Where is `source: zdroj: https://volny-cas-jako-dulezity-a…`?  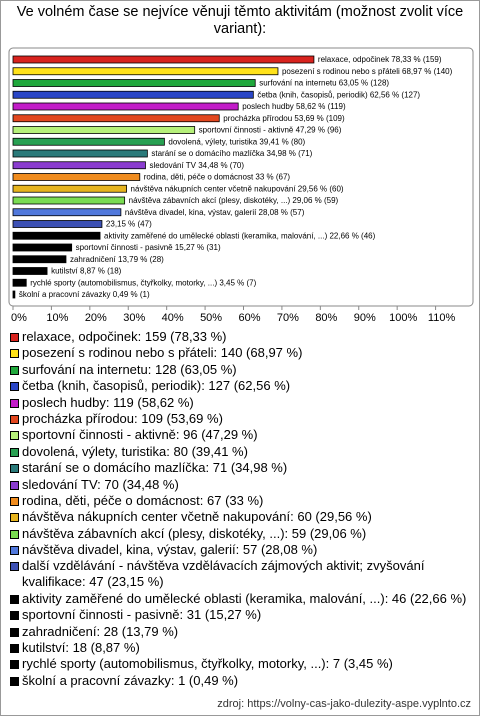 source: zdroj: https://volny-cas-jako-dulezity-a… is located at coordinates (344, 704).